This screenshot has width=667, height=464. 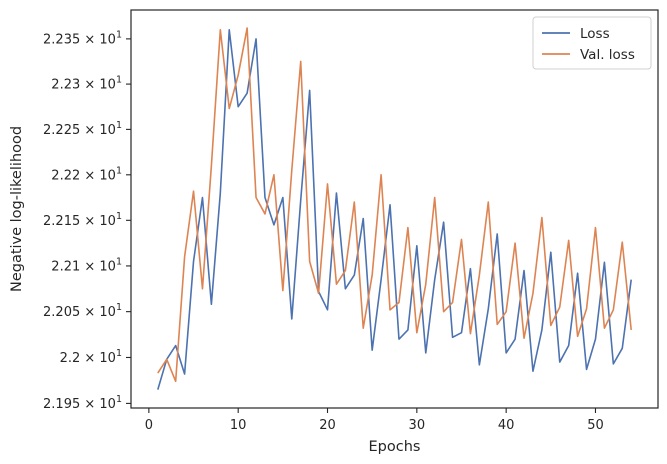 I want to click on x-tick-label: 10, so click(x=238, y=425).